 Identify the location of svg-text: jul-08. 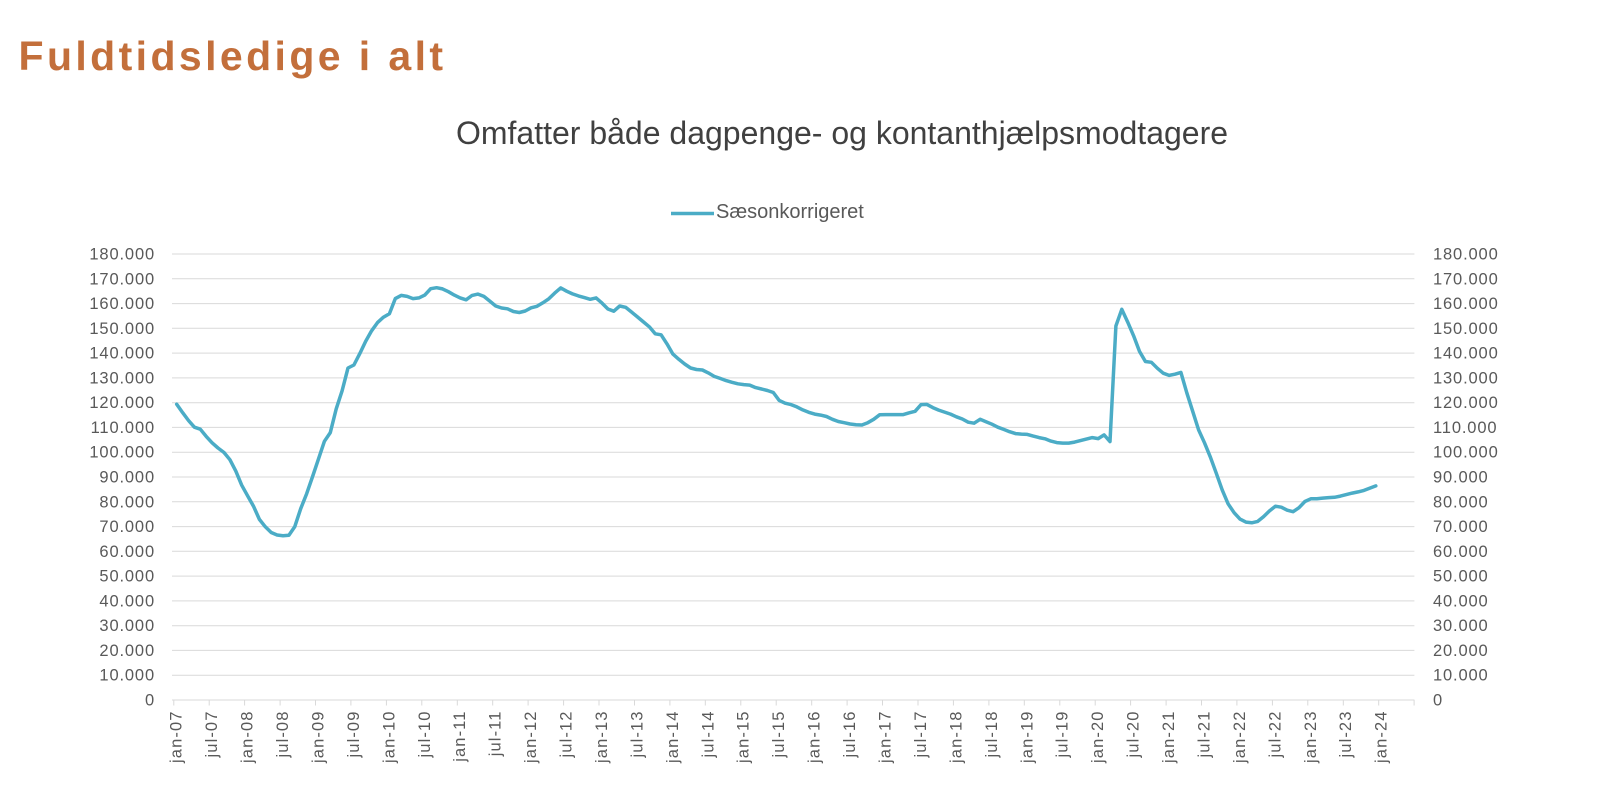
(283, 735).